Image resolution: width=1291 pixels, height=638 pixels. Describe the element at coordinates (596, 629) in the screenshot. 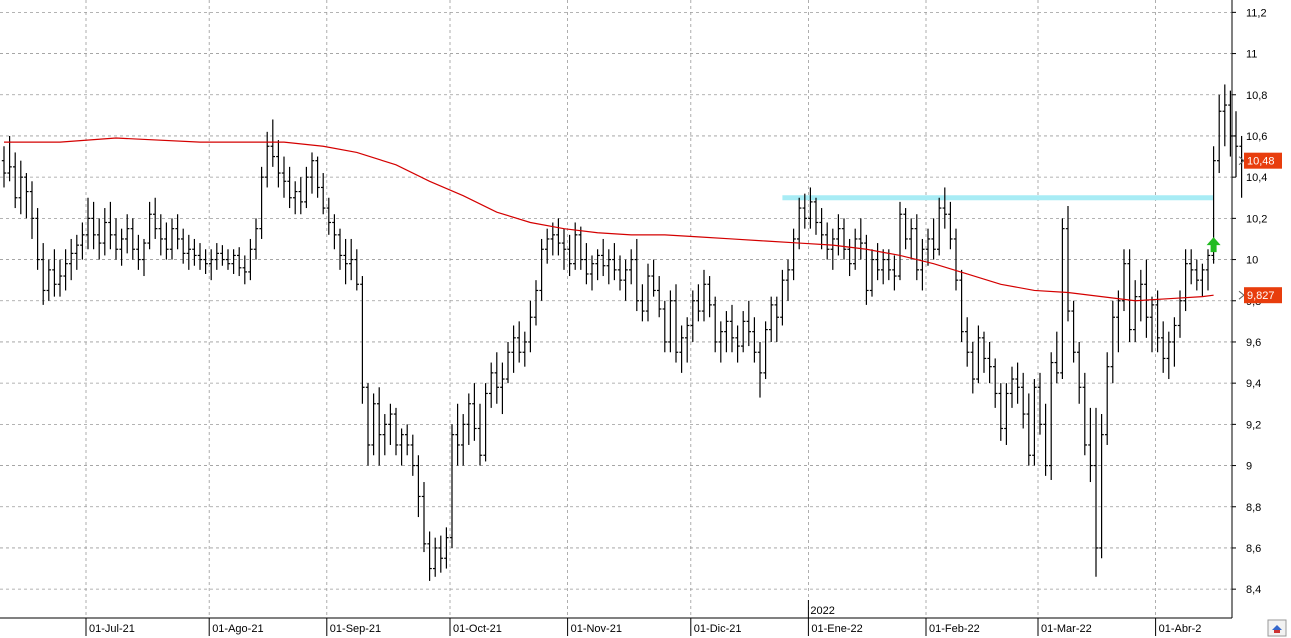

I see `x-tick-label: 01-Nov-21` at that location.